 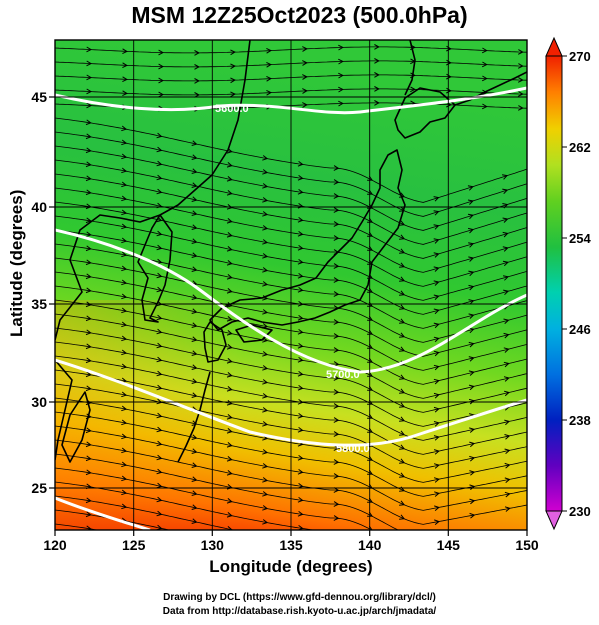 I want to click on y-tick-label: 40, so click(x=39, y=207).